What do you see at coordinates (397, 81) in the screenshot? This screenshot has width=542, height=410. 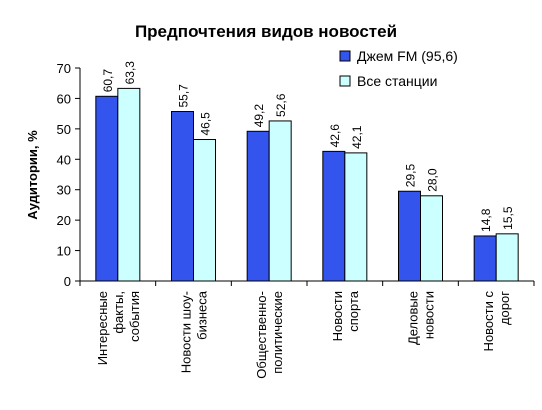 I see `legend-label: Все станции` at bounding box center [397, 81].